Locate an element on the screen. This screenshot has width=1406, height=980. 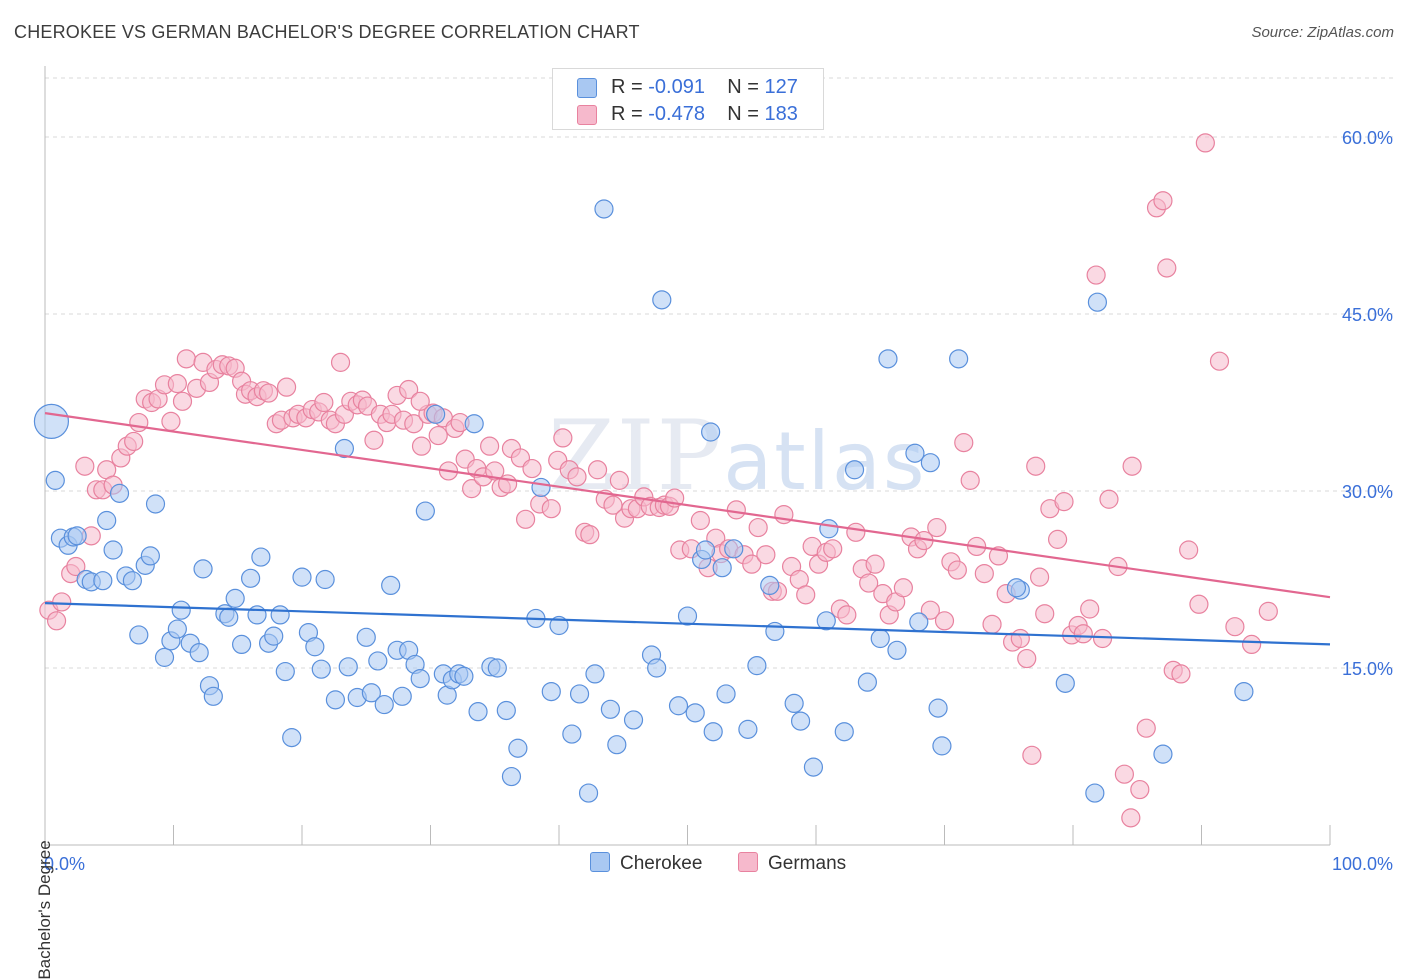
y-tick-label: 45.0% is located at coordinates (1367, 315).